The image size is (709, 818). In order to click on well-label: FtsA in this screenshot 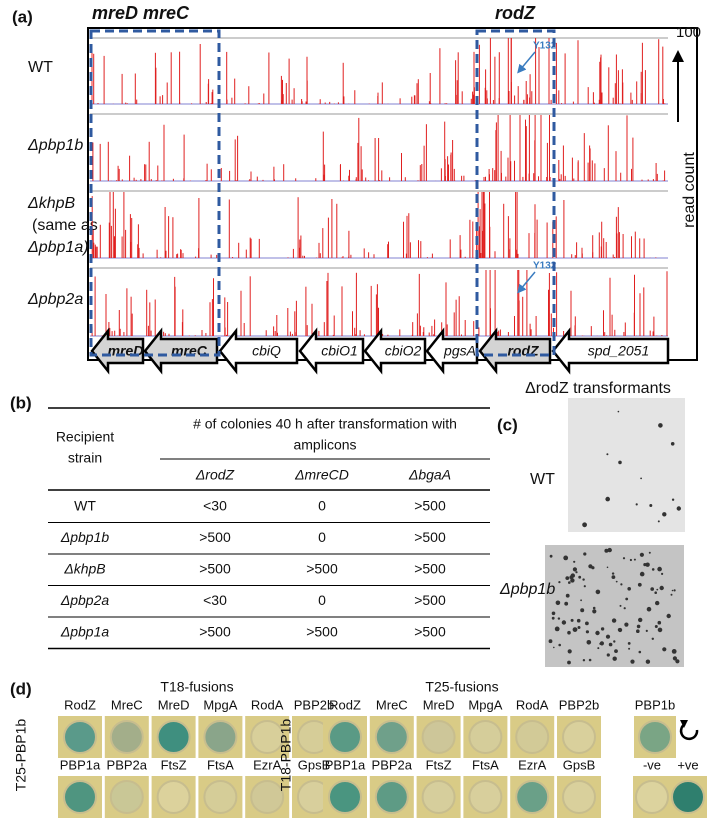, I will do `click(220, 764)`.